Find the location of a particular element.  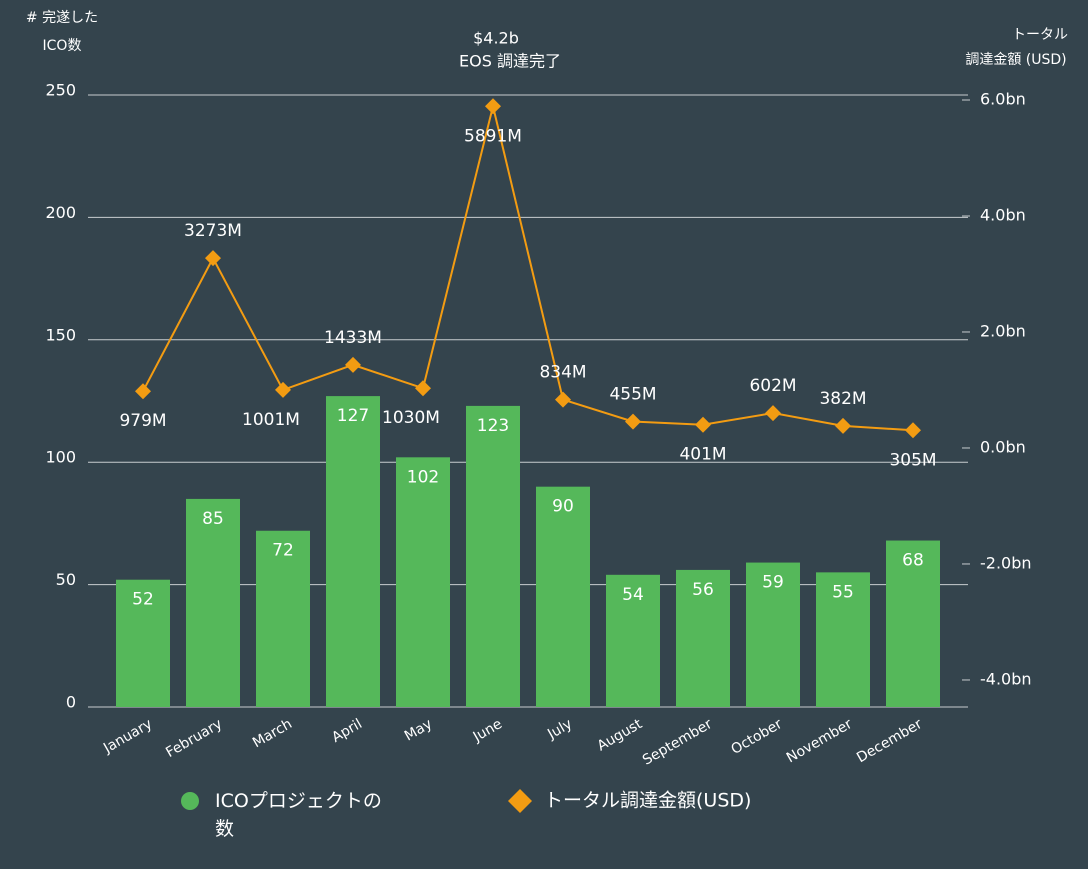

x-tick-label: November is located at coordinates (819, 741).